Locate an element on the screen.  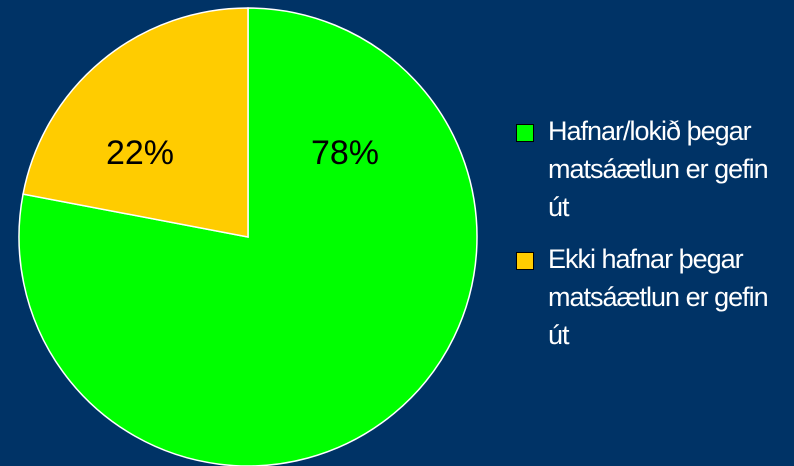
data-label: 22% is located at coordinates (140, 153).